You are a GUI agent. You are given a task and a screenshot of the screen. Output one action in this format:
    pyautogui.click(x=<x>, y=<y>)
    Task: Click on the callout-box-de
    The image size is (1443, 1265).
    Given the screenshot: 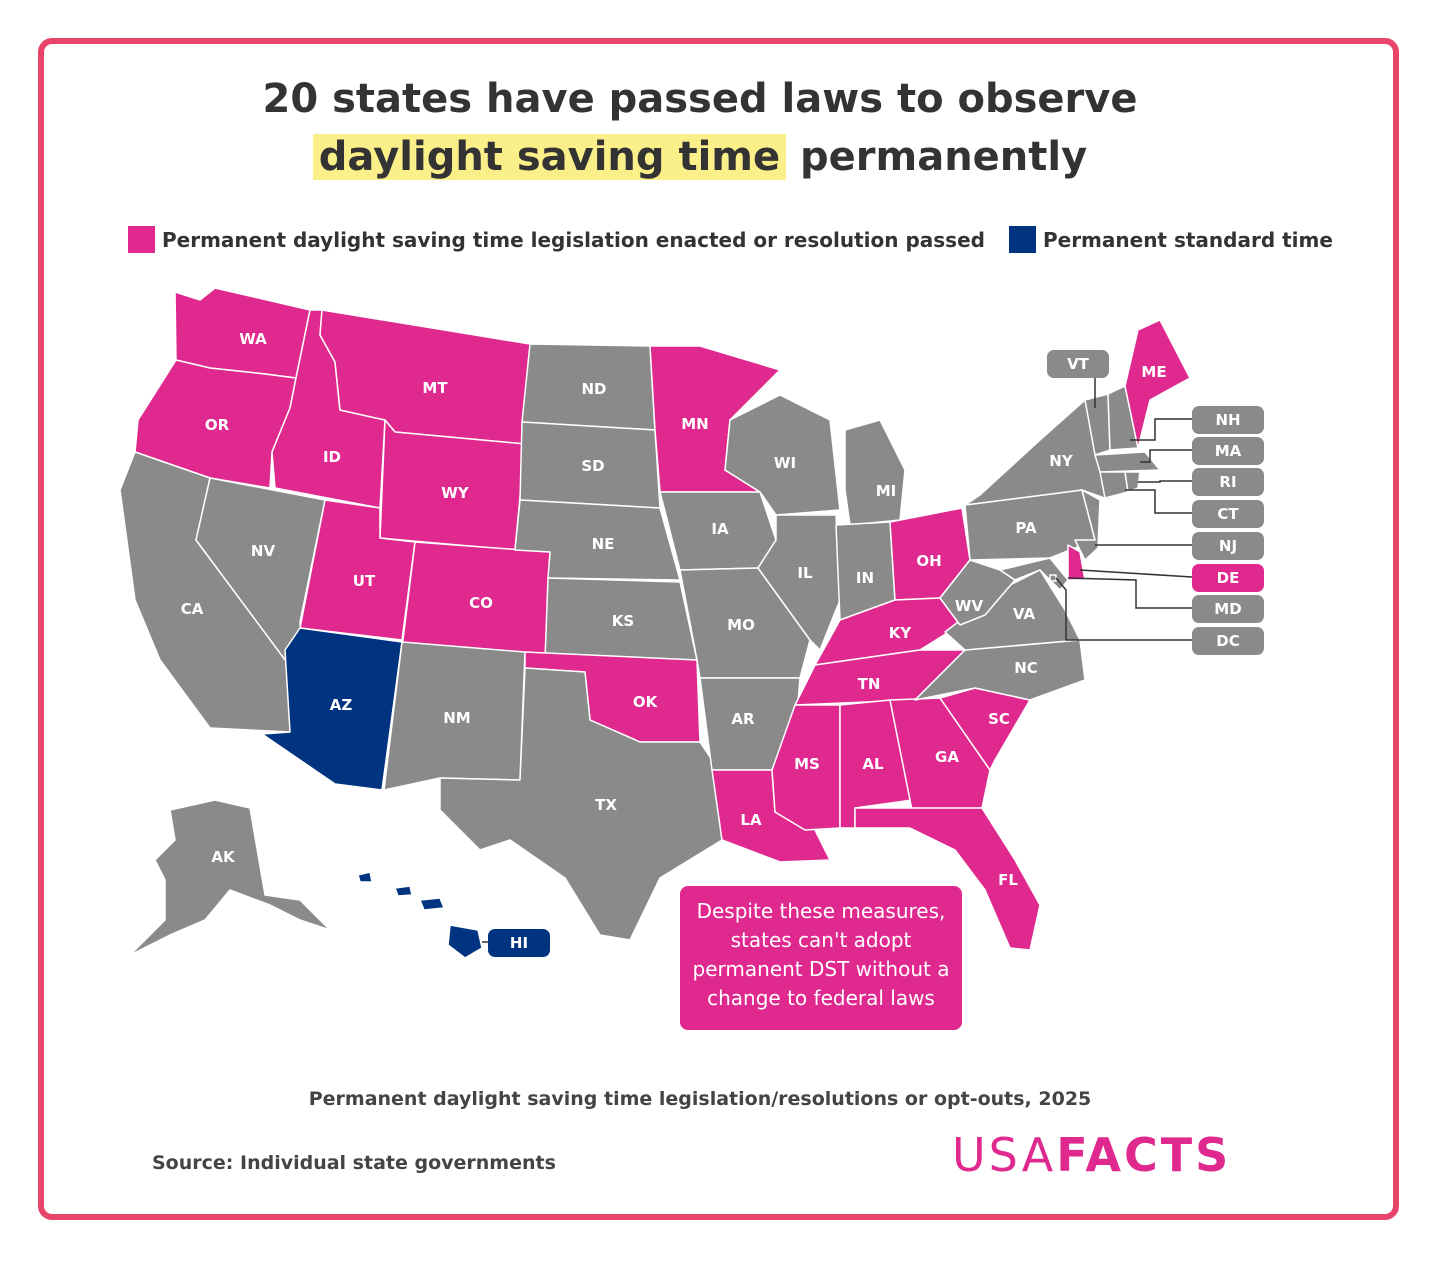 What is the action you would take?
    pyautogui.click(x=1228, y=578)
    